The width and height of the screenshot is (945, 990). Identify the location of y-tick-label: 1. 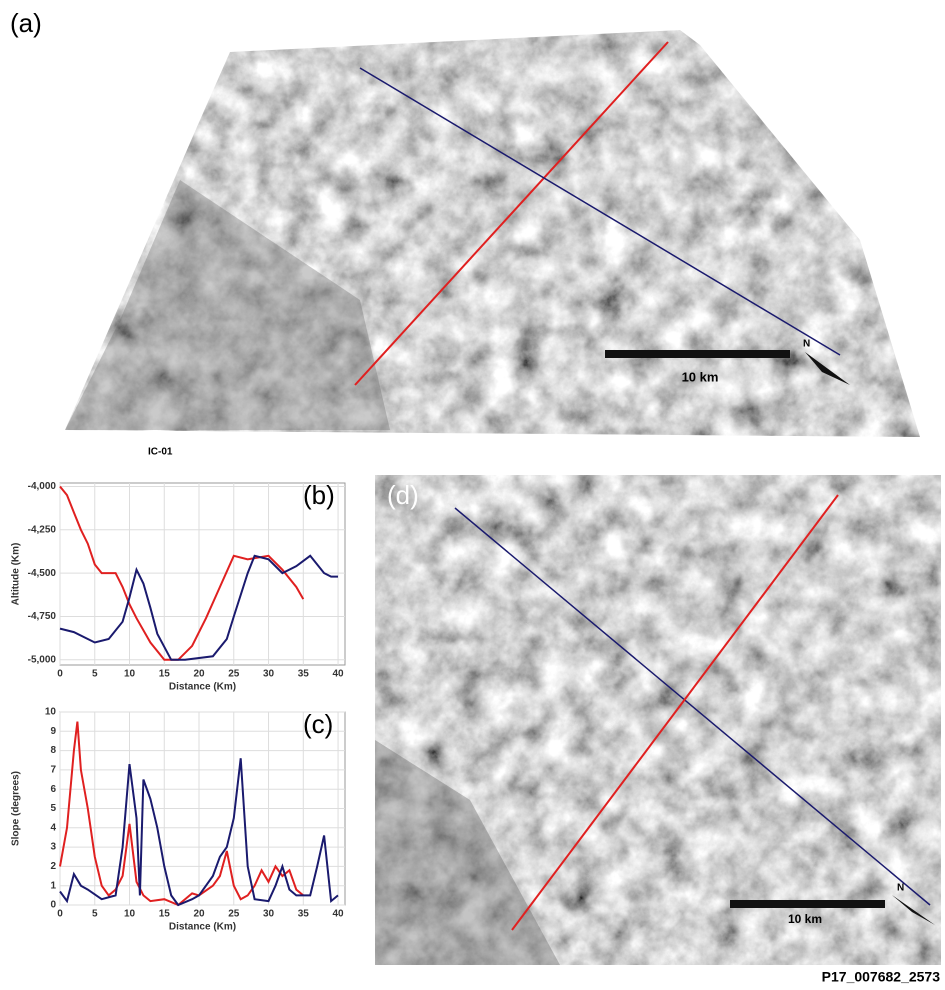
(53, 885).